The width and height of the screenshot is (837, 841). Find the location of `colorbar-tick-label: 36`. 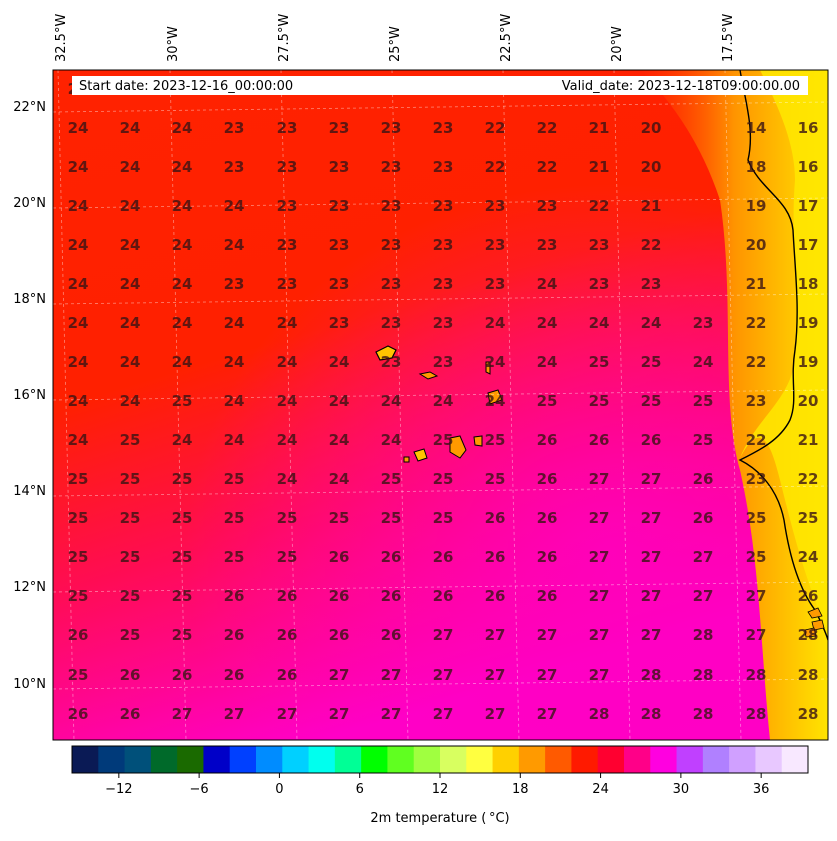

colorbar-tick-label: 36 is located at coordinates (761, 789).